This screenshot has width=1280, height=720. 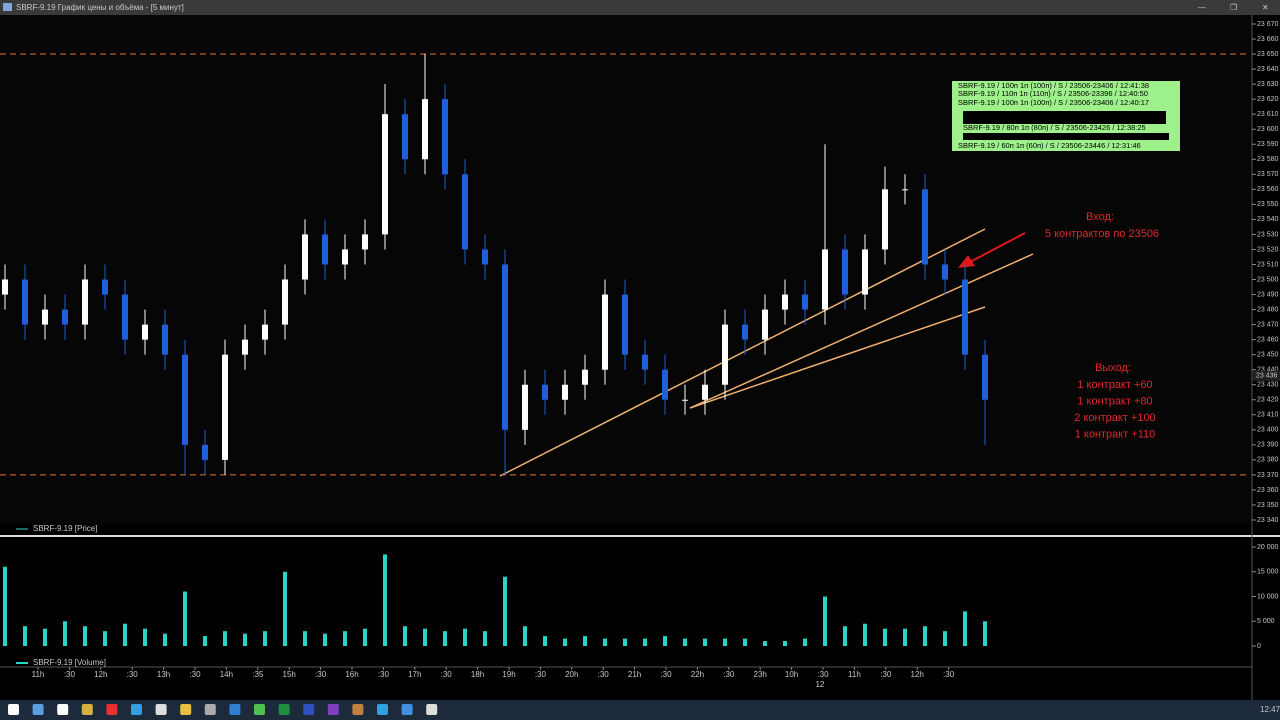 I want to click on maximize: ❐, so click(x=1233, y=7).